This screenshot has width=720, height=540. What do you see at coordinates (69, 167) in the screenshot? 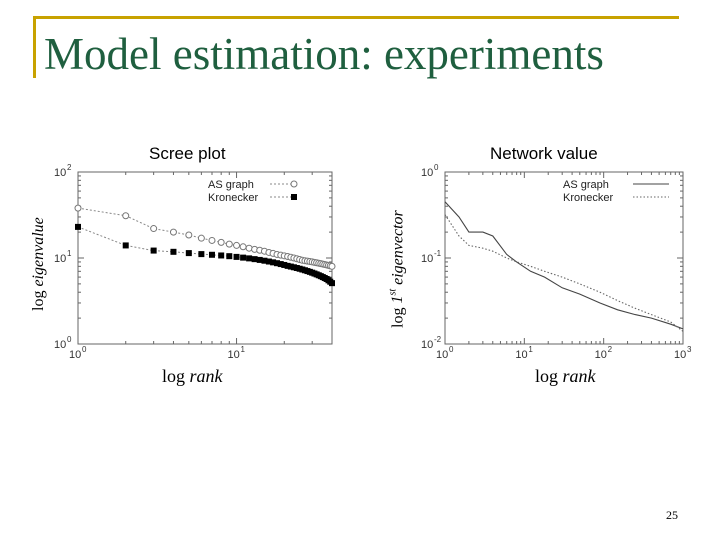
I see `scree-y-tick-exp: 2` at bounding box center [69, 167].